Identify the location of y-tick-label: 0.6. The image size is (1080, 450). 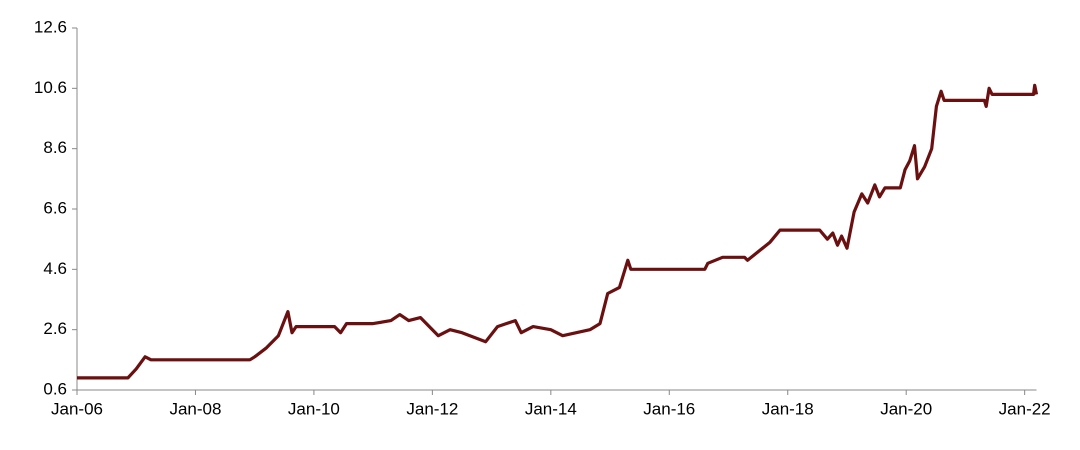
(55, 388).